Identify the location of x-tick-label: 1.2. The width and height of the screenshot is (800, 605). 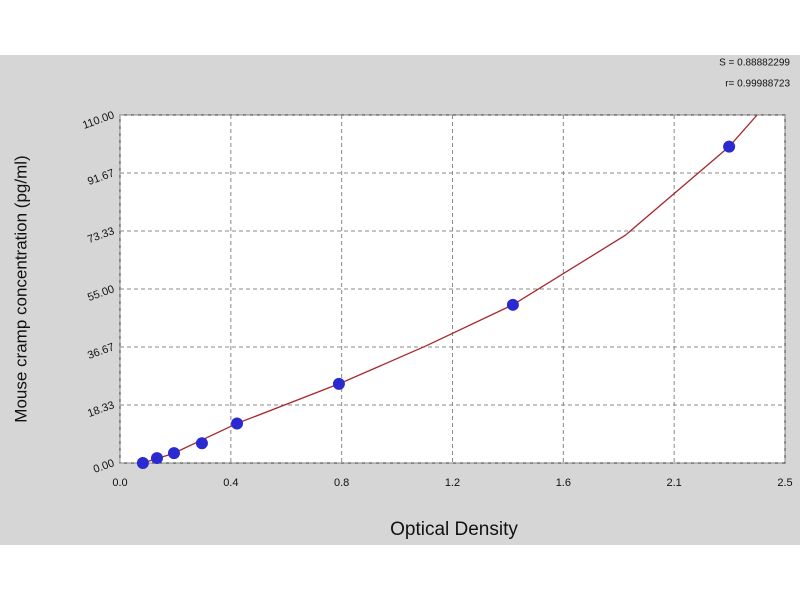
(452, 483).